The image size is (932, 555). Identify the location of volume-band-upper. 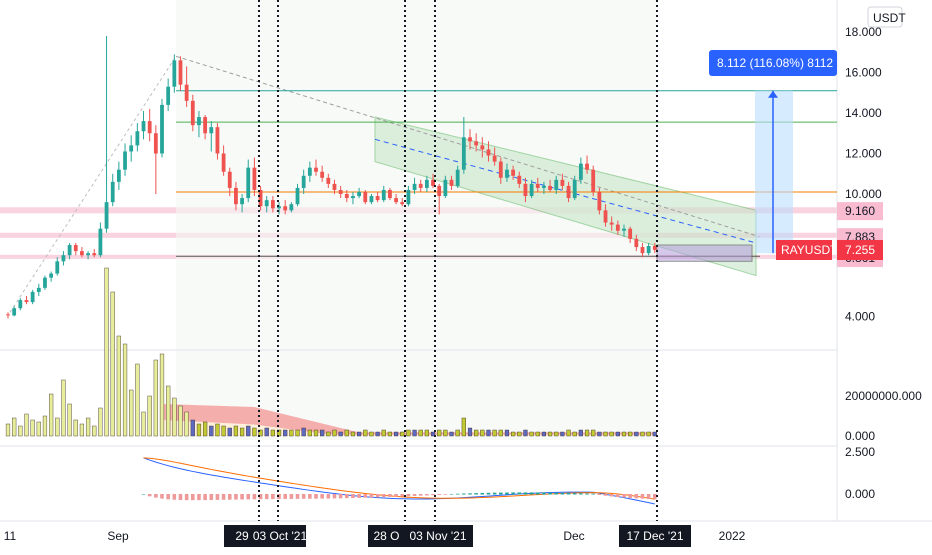
(408, 420).